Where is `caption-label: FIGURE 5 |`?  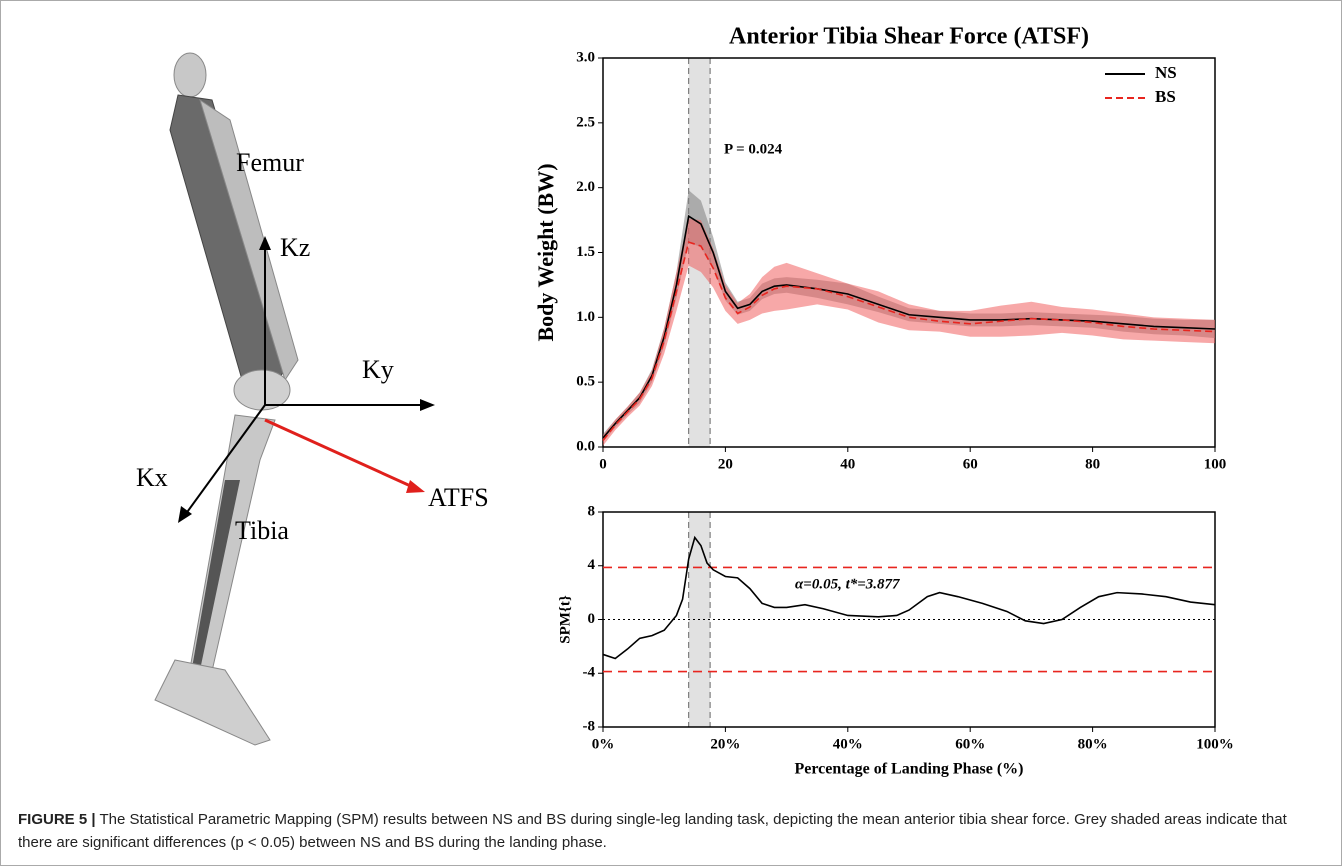
caption-label: FIGURE 5 | is located at coordinates (57, 819).